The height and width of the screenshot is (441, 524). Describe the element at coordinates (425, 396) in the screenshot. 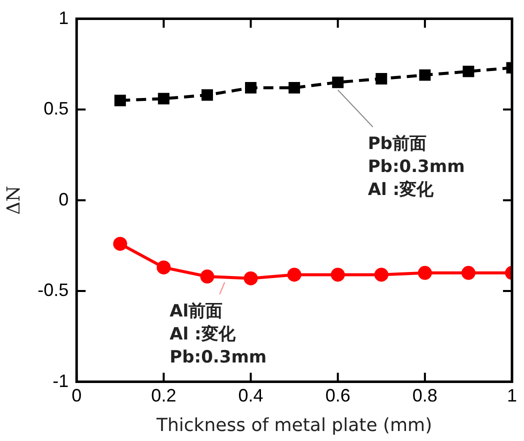

I see `x-tick-label: 0.8` at that location.